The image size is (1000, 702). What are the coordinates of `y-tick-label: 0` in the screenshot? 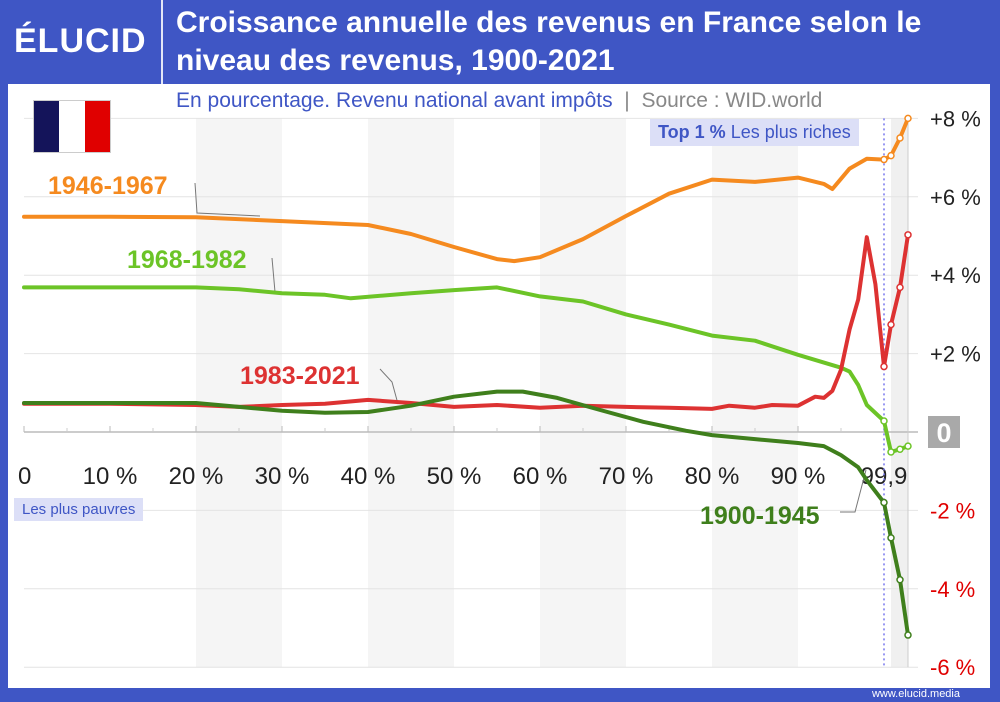 It's located at (943, 433).